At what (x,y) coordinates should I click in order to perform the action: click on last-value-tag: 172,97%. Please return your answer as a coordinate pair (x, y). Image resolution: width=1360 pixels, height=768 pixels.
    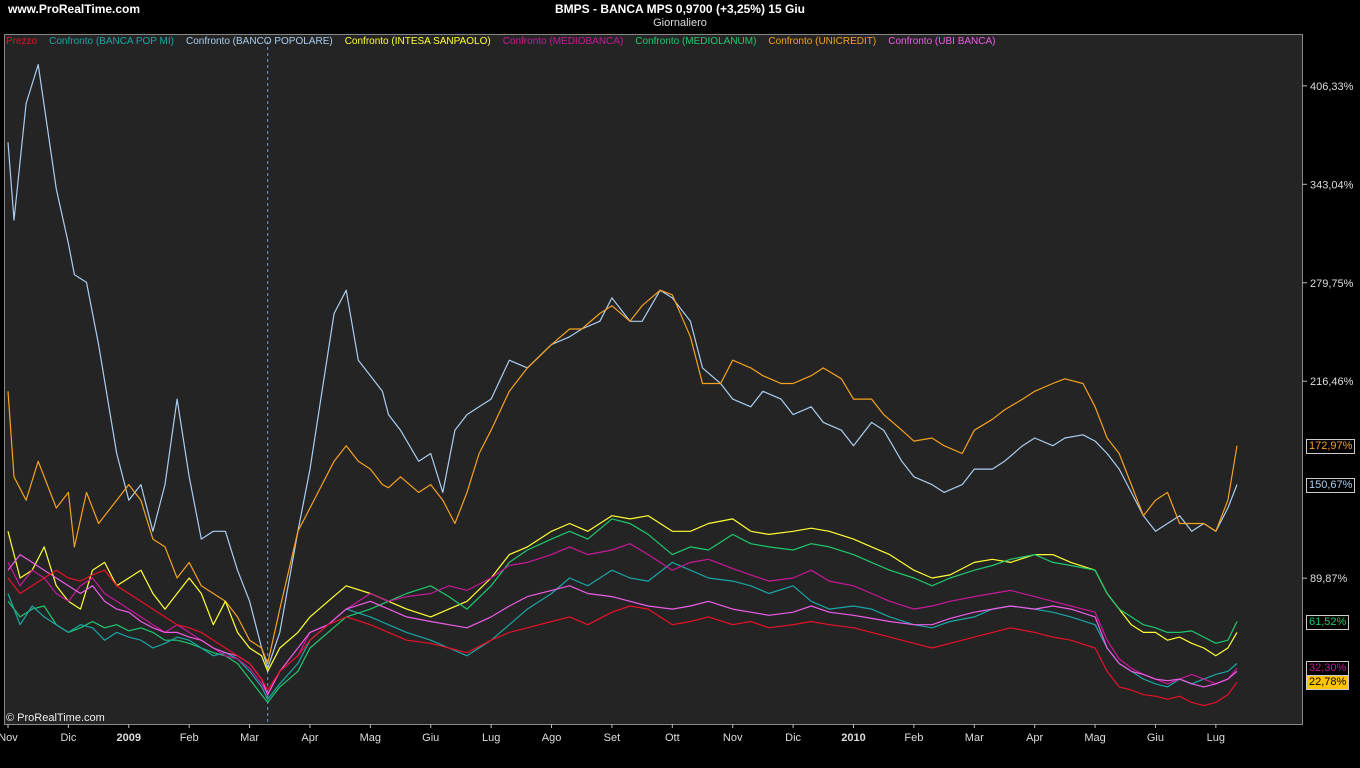
    Looking at the image, I should click on (1331, 446).